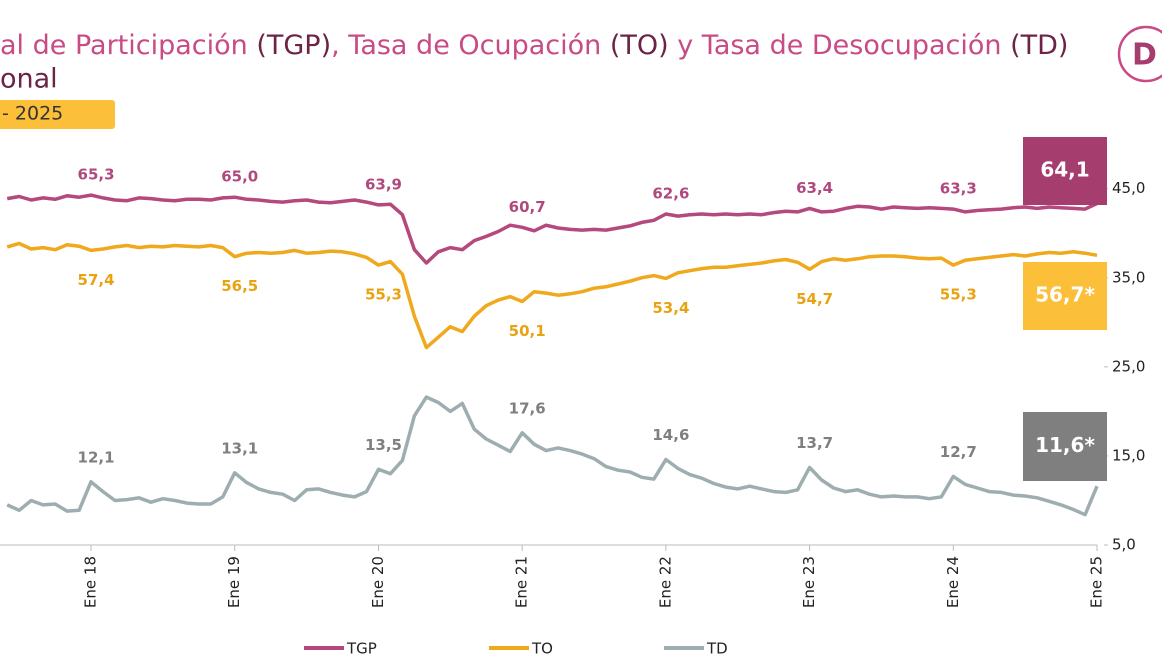  Describe the element at coordinates (383, 445) in the screenshot. I see `data-label: 13,5` at that location.